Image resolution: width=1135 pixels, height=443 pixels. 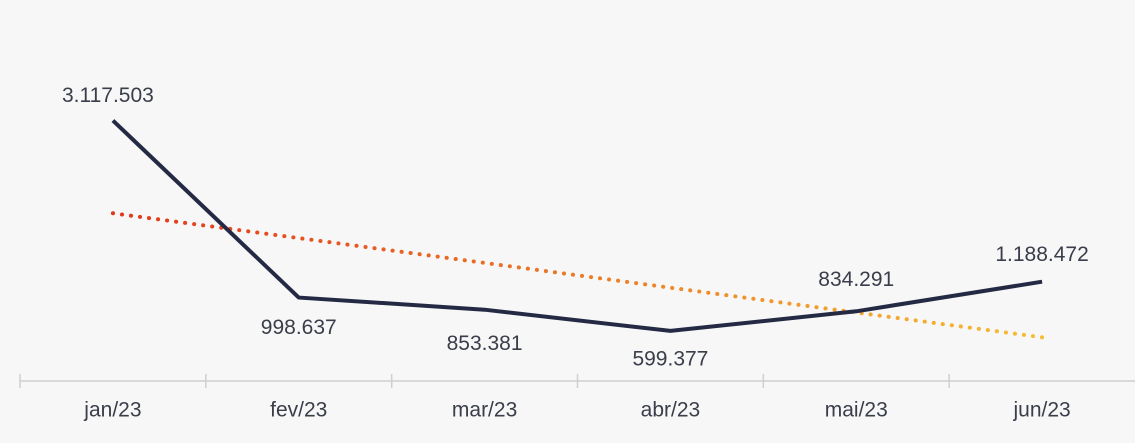 What do you see at coordinates (1041, 410) in the screenshot?
I see `x-tick-label: jun/23` at bounding box center [1041, 410].